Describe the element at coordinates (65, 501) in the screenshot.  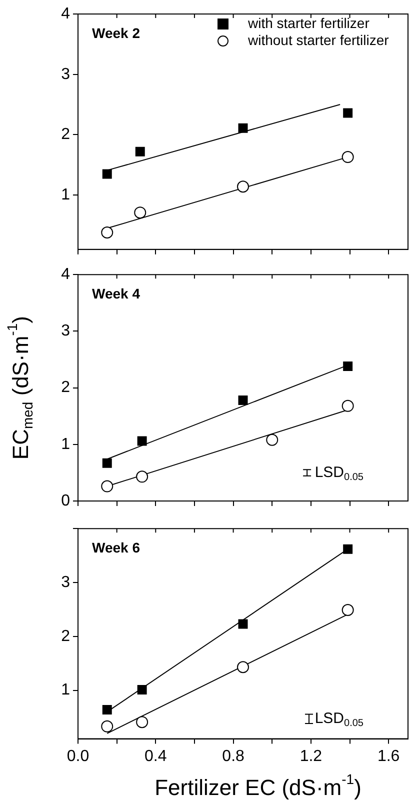
I see `y-tick-label: 0` at that location.